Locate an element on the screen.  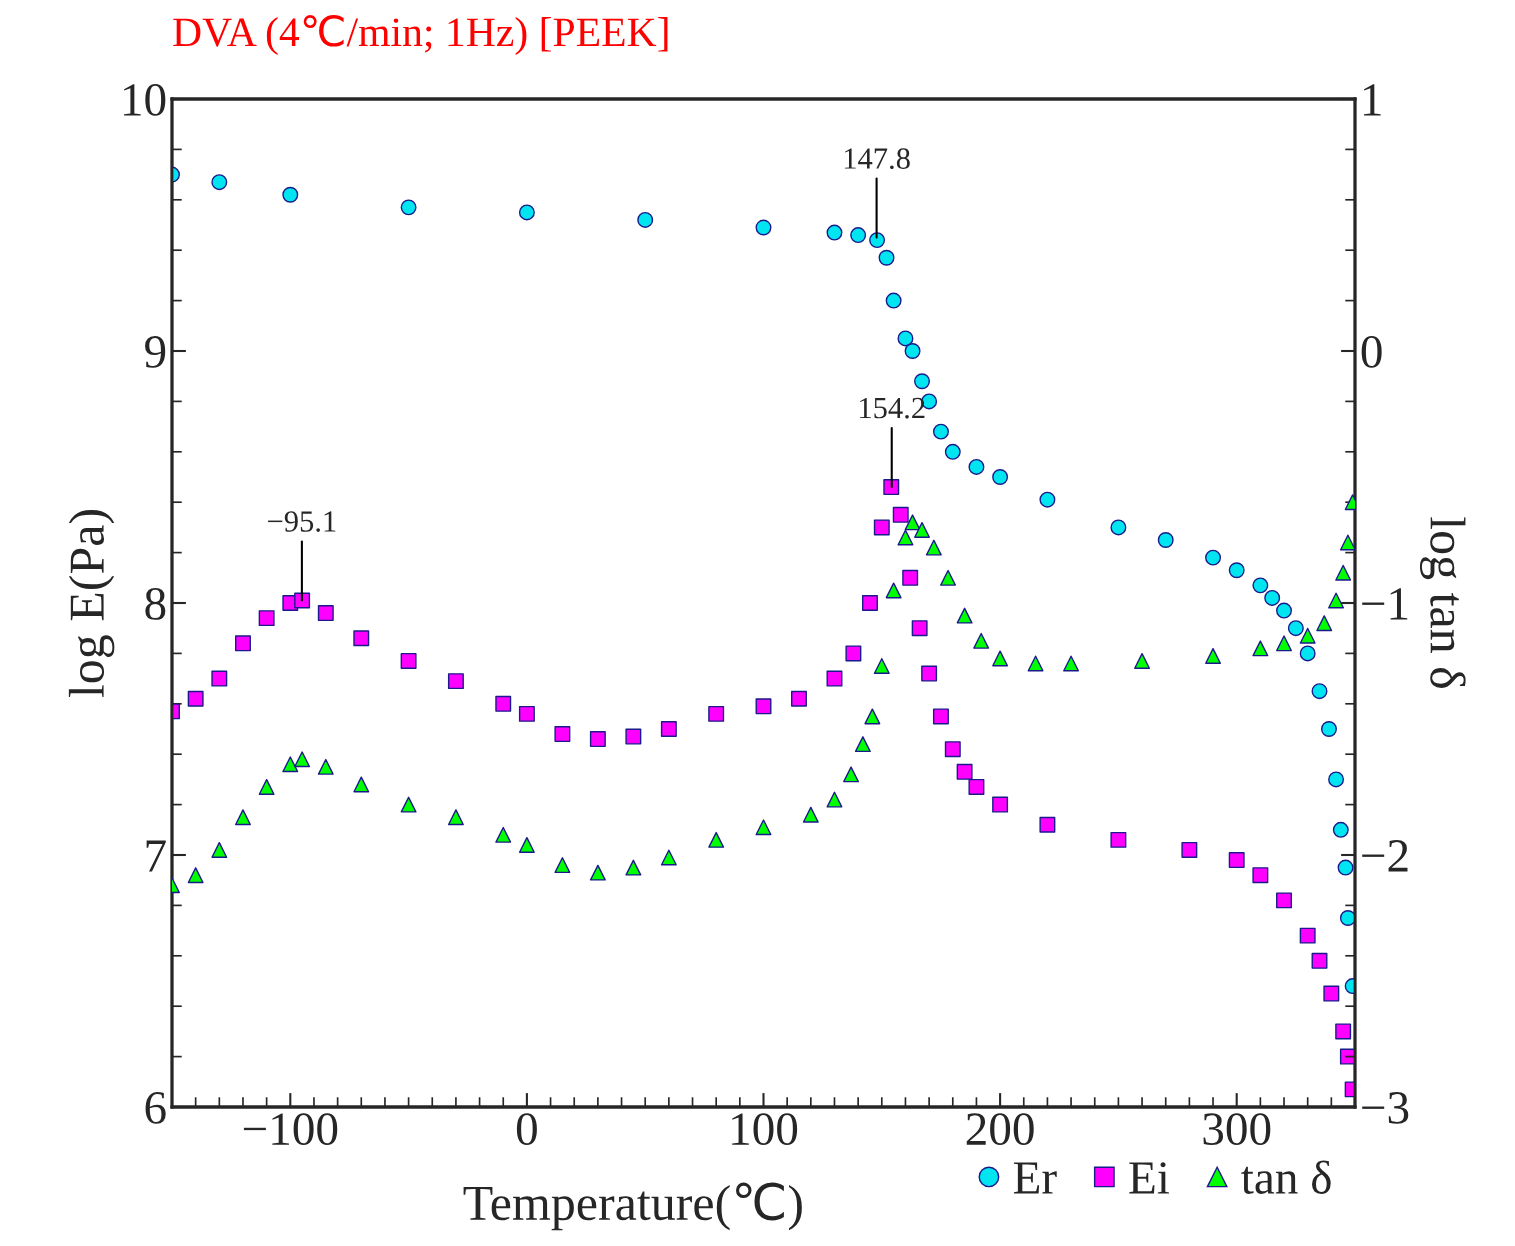
y2-tick-label: −3 is located at coordinates (1385, 1108).